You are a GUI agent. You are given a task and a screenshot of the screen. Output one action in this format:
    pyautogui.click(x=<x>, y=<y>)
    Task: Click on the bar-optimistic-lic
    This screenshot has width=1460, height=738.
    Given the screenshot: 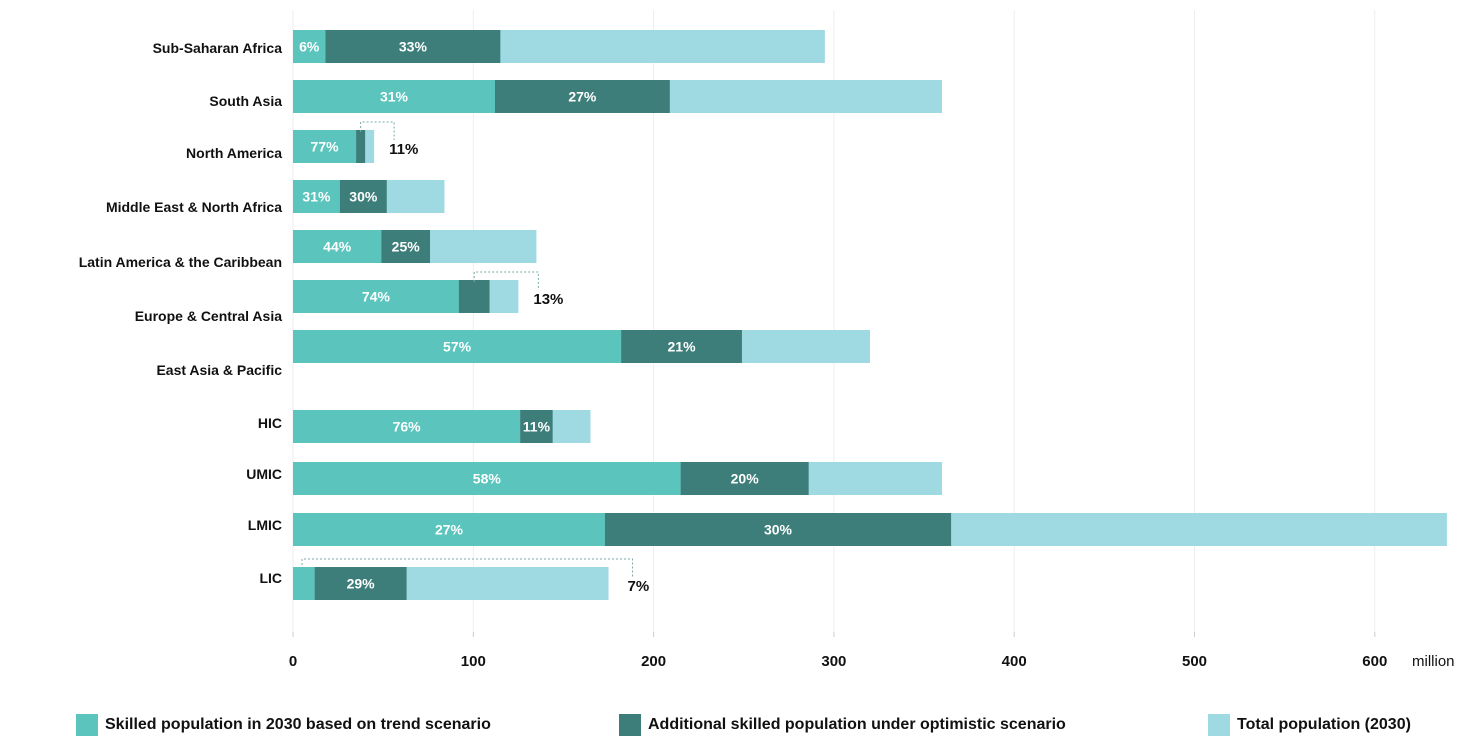 What is the action you would take?
    pyautogui.click(x=360, y=583)
    